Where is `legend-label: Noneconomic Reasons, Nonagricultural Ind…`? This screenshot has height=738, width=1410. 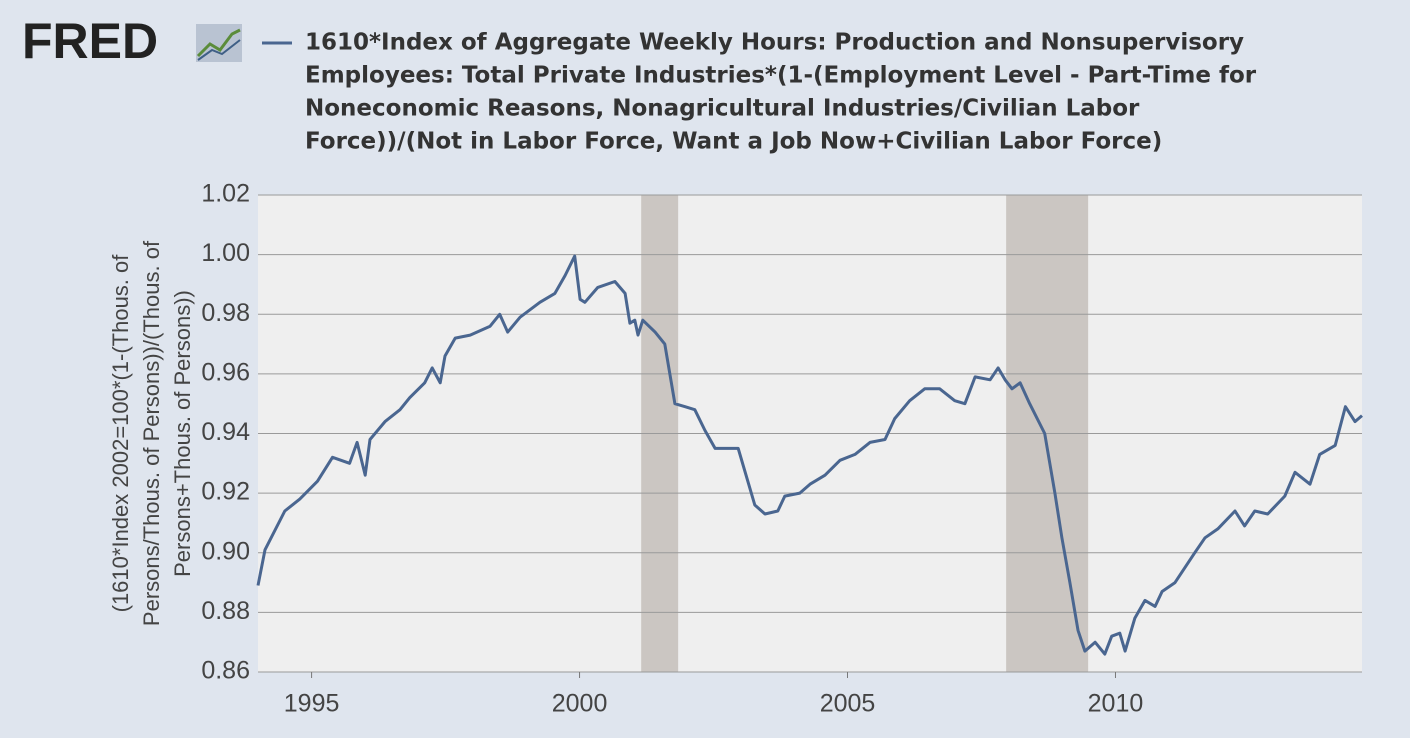
legend-label: Noneconomic Reasons, Nonagricultural Ind… is located at coordinates (722, 109).